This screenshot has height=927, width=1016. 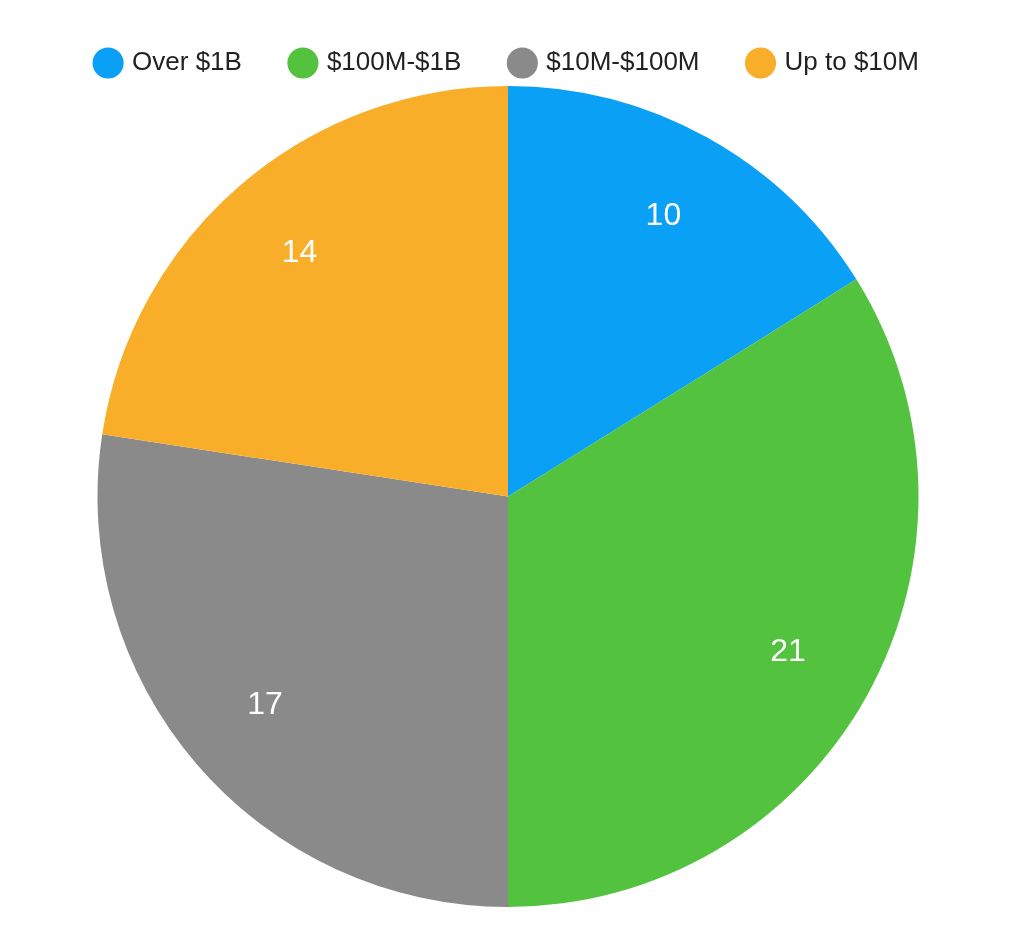 What do you see at coordinates (187, 61) in the screenshot?
I see `legend-label: Over $1B` at bounding box center [187, 61].